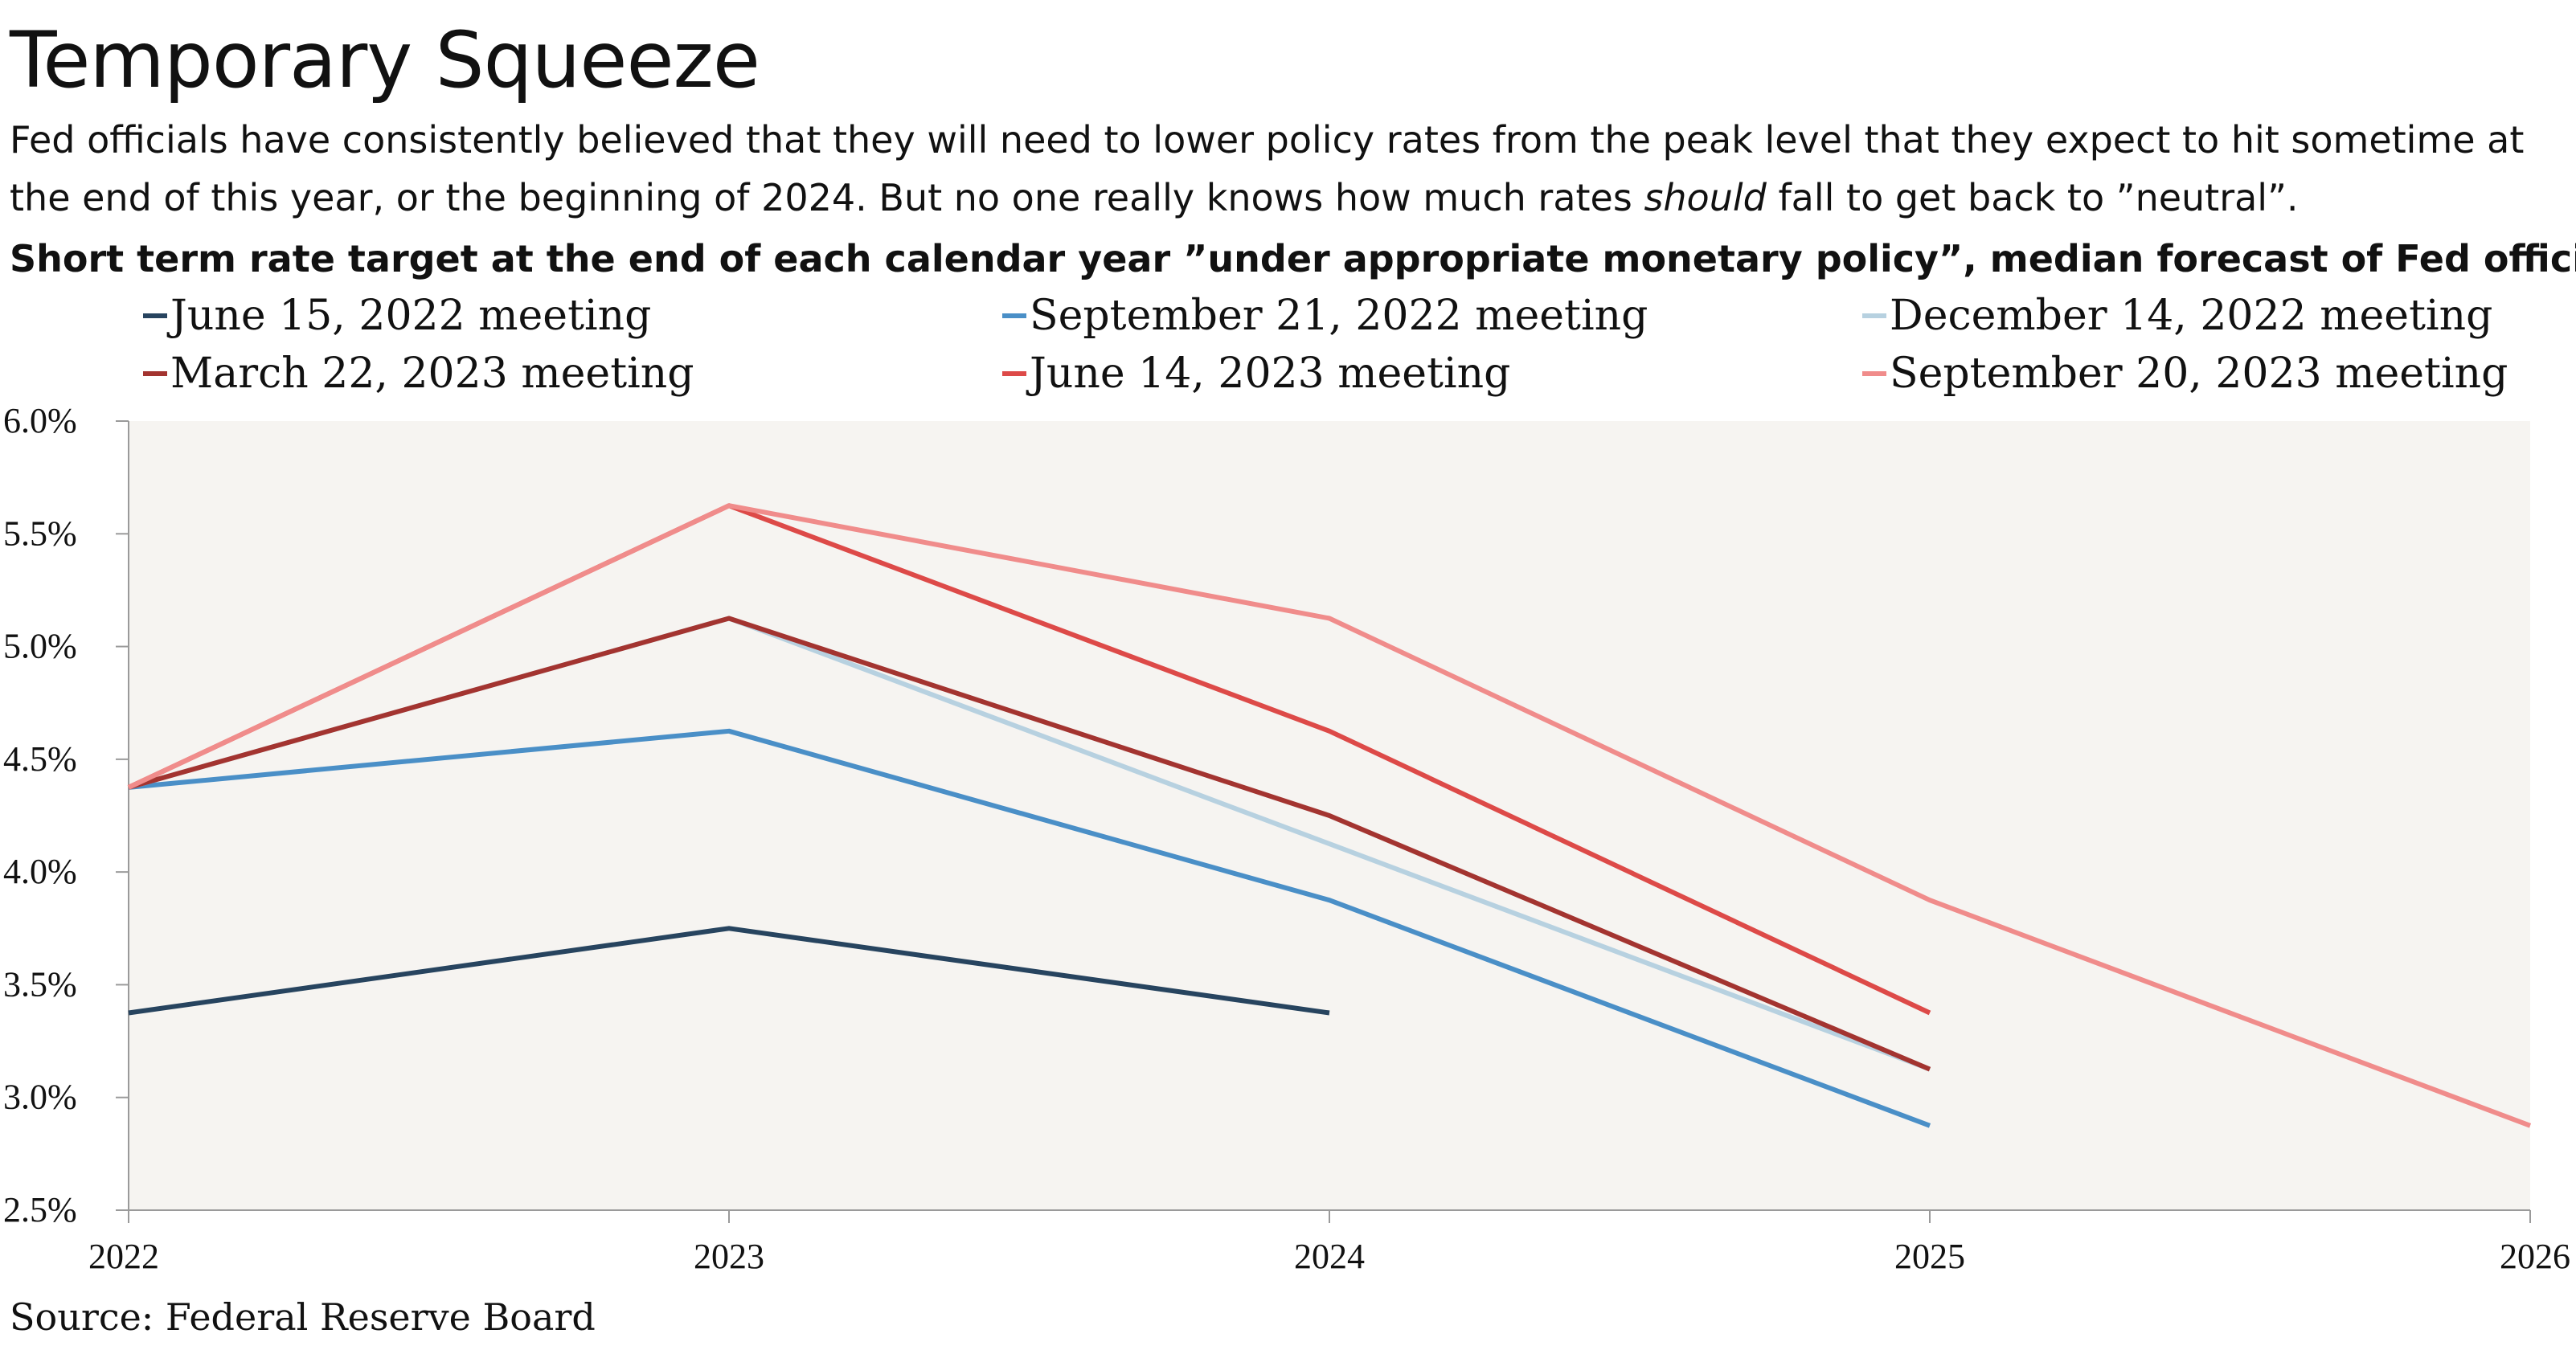  What do you see at coordinates (2191, 316) in the screenshot?
I see `legend-label: December 14, 2022 meeting` at bounding box center [2191, 316].